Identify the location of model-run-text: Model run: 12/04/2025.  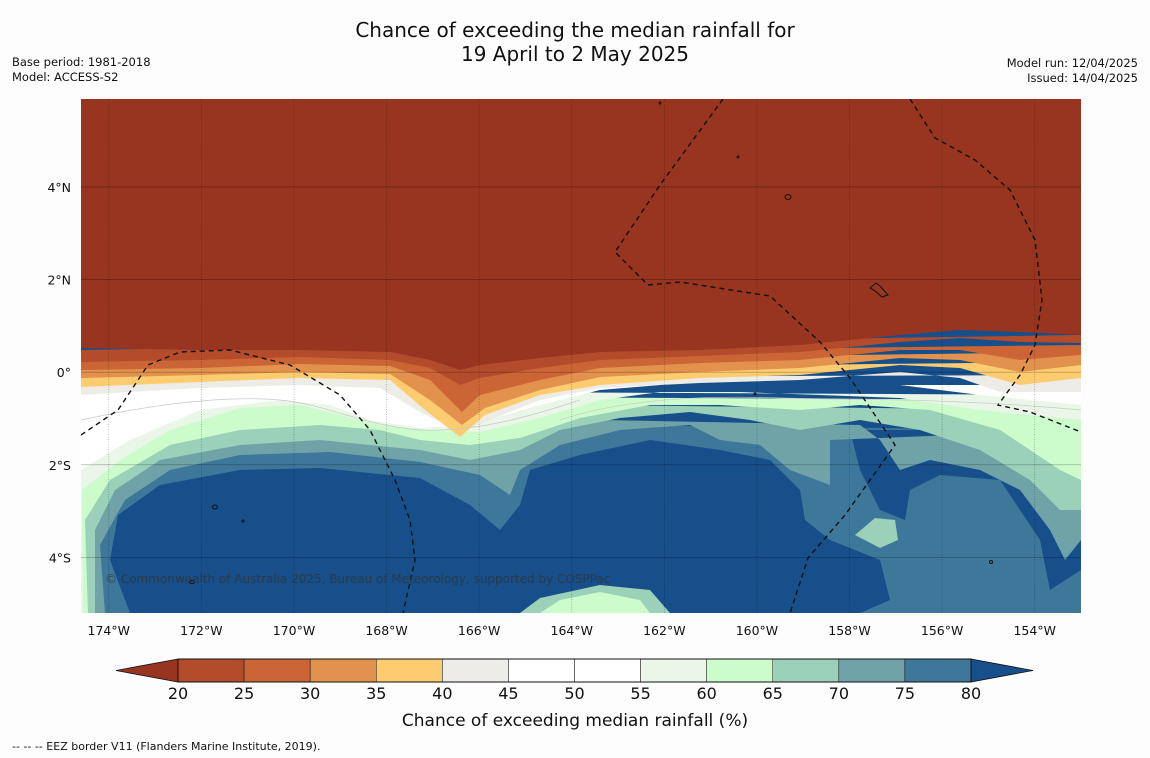
(1072, 63).